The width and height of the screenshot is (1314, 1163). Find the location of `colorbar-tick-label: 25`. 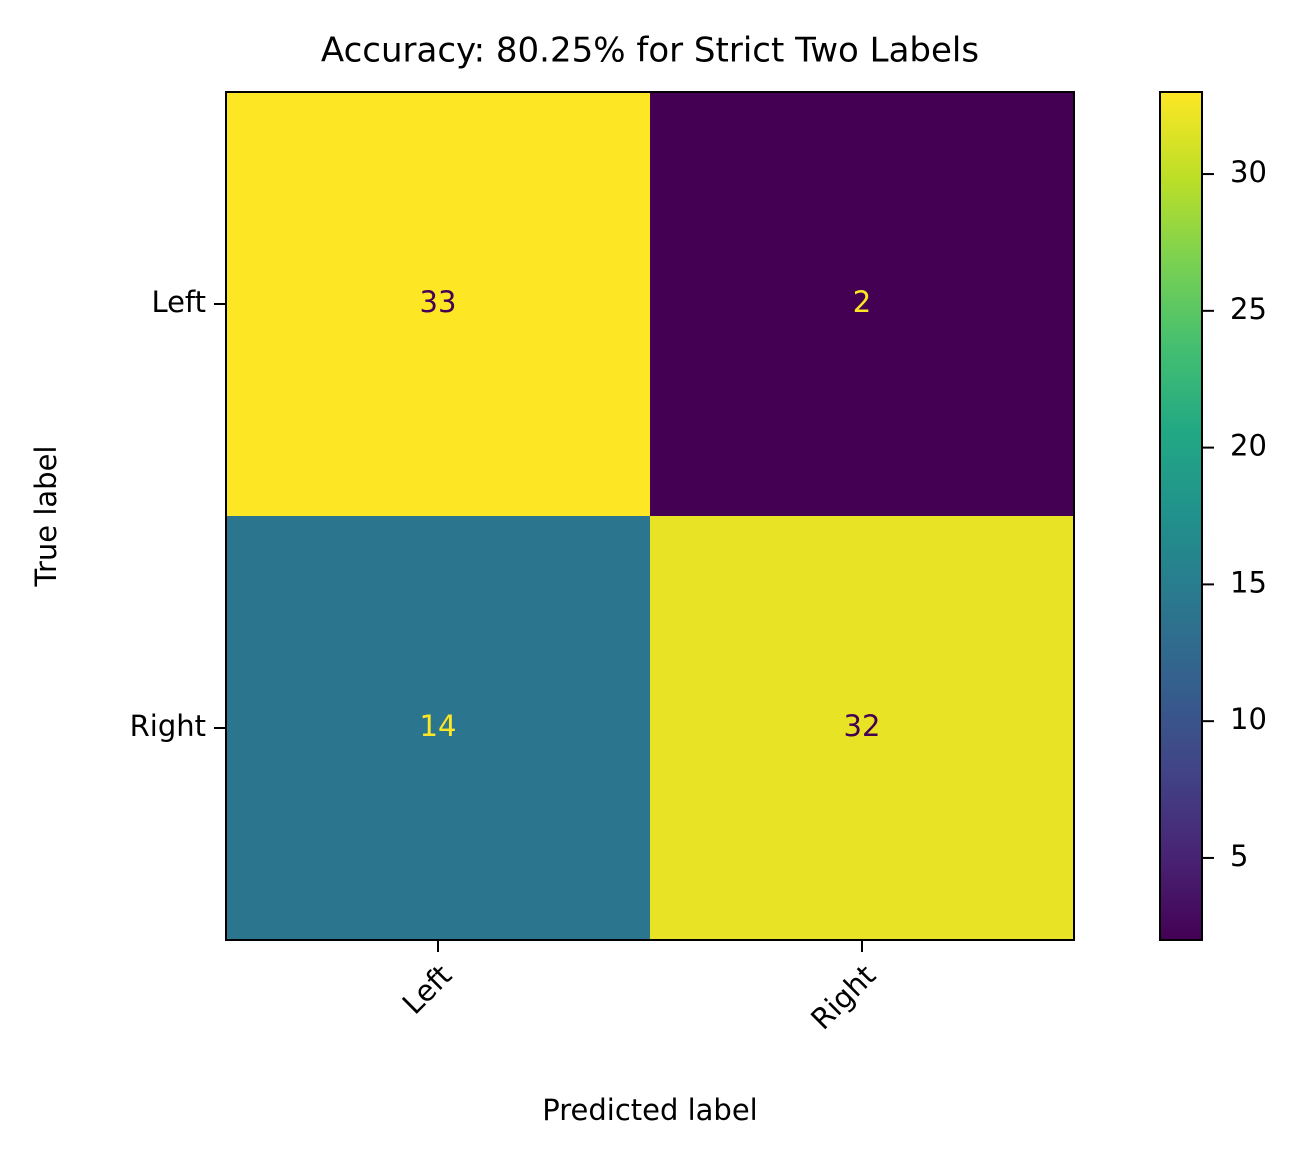

colorbar-tick-label: 25 is located at coordinates (1248, 309).